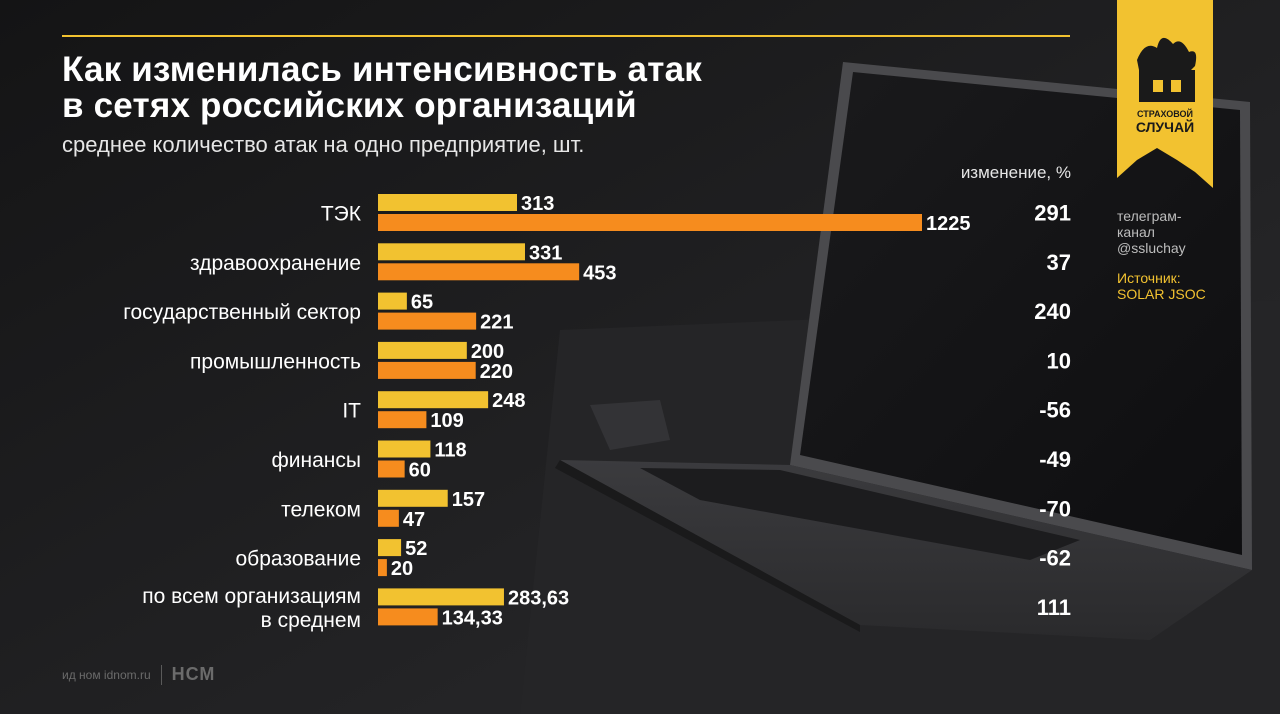  Describe the element at coordinates (1059, 262) in the screenshot. I see `change-value: 37` at that location.